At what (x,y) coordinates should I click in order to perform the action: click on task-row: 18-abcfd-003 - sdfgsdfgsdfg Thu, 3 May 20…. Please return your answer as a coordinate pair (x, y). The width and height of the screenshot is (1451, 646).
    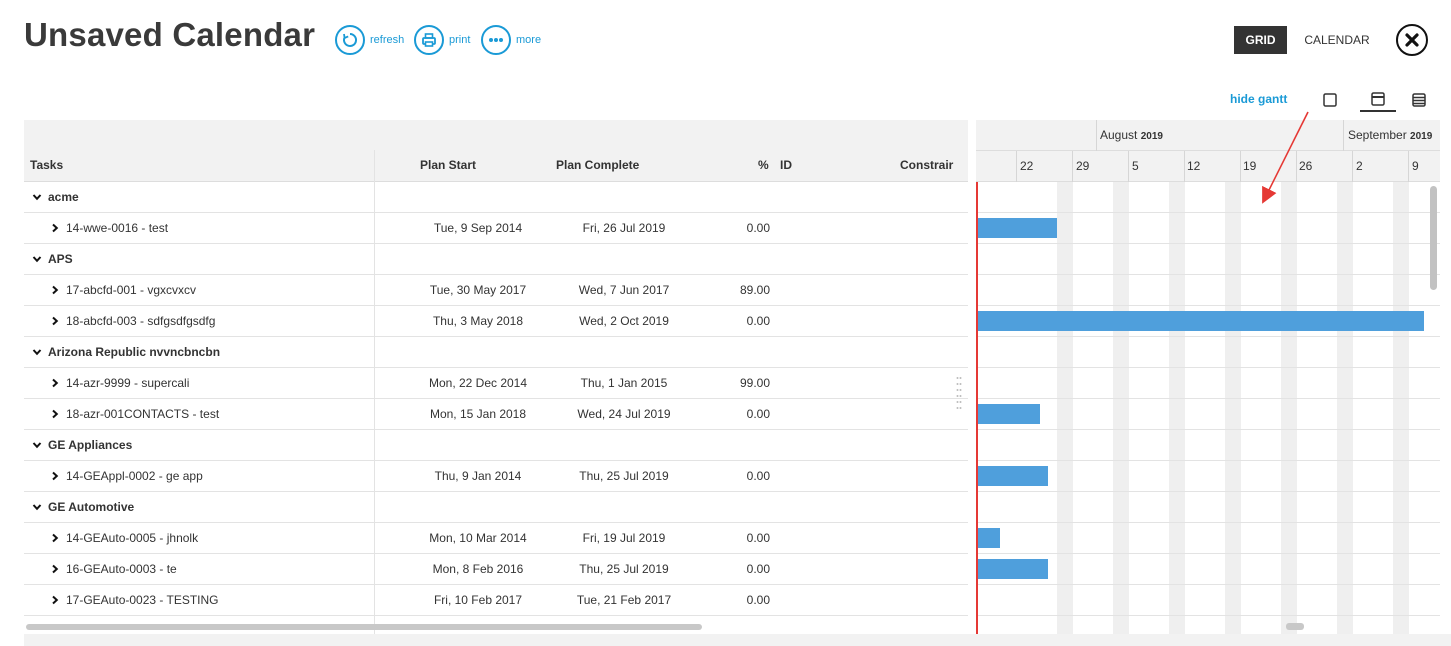
    Looking at the image, I should click on (496, 321).